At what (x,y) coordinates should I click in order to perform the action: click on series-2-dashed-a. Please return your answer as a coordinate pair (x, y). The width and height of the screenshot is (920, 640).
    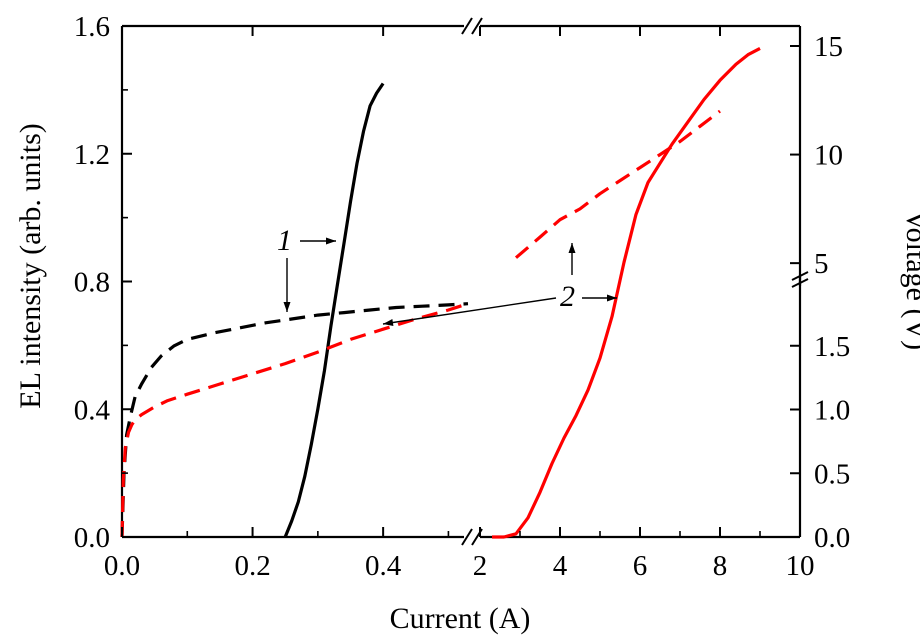
    Looking at the image, I should click on (294, 420).